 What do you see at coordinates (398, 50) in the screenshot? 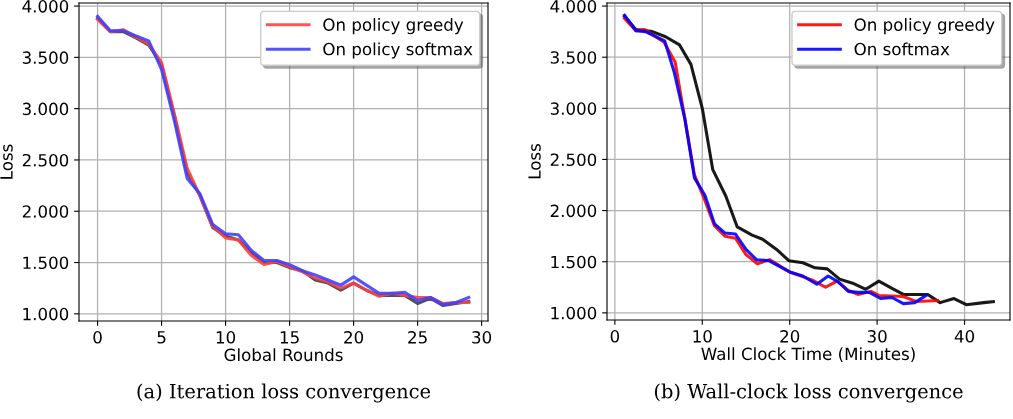
I see `legend-label: On policy softmax` at bounding box center [398, 50].